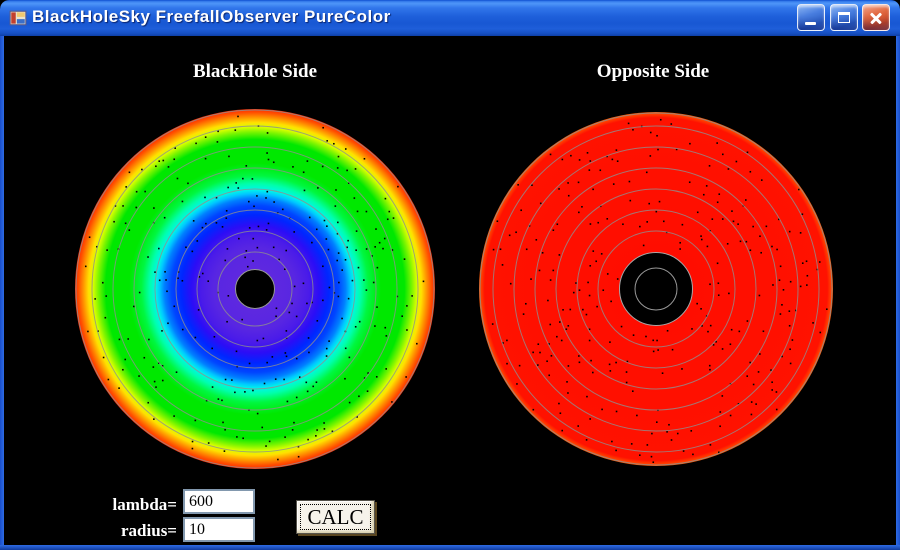 This screenshot has height=550, width=900. I want to click on lambda-input, so click(219, 501).